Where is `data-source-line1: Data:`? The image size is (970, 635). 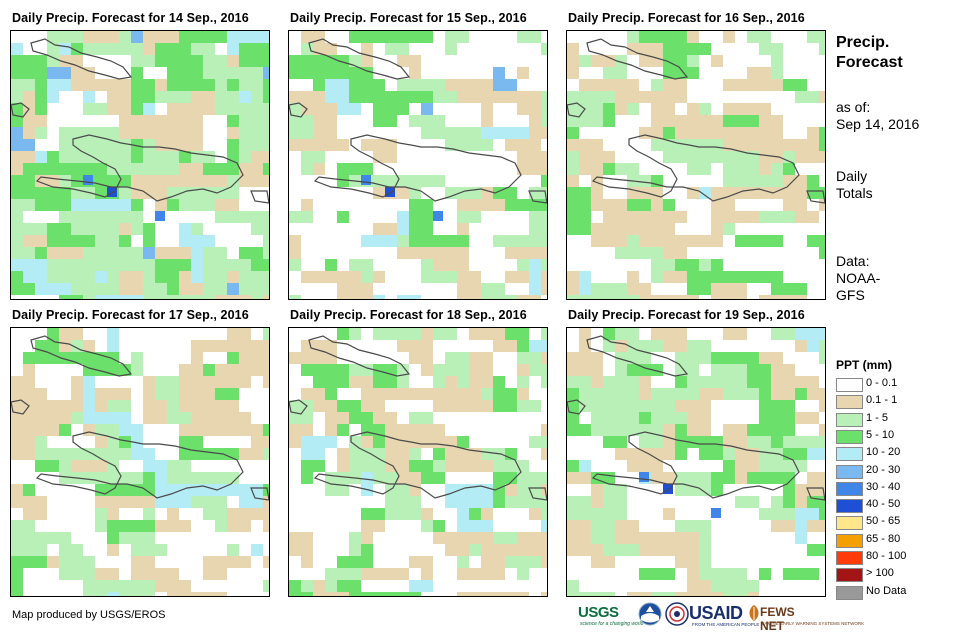 data-source-line1: Data: is located at coordinates (853, 261).